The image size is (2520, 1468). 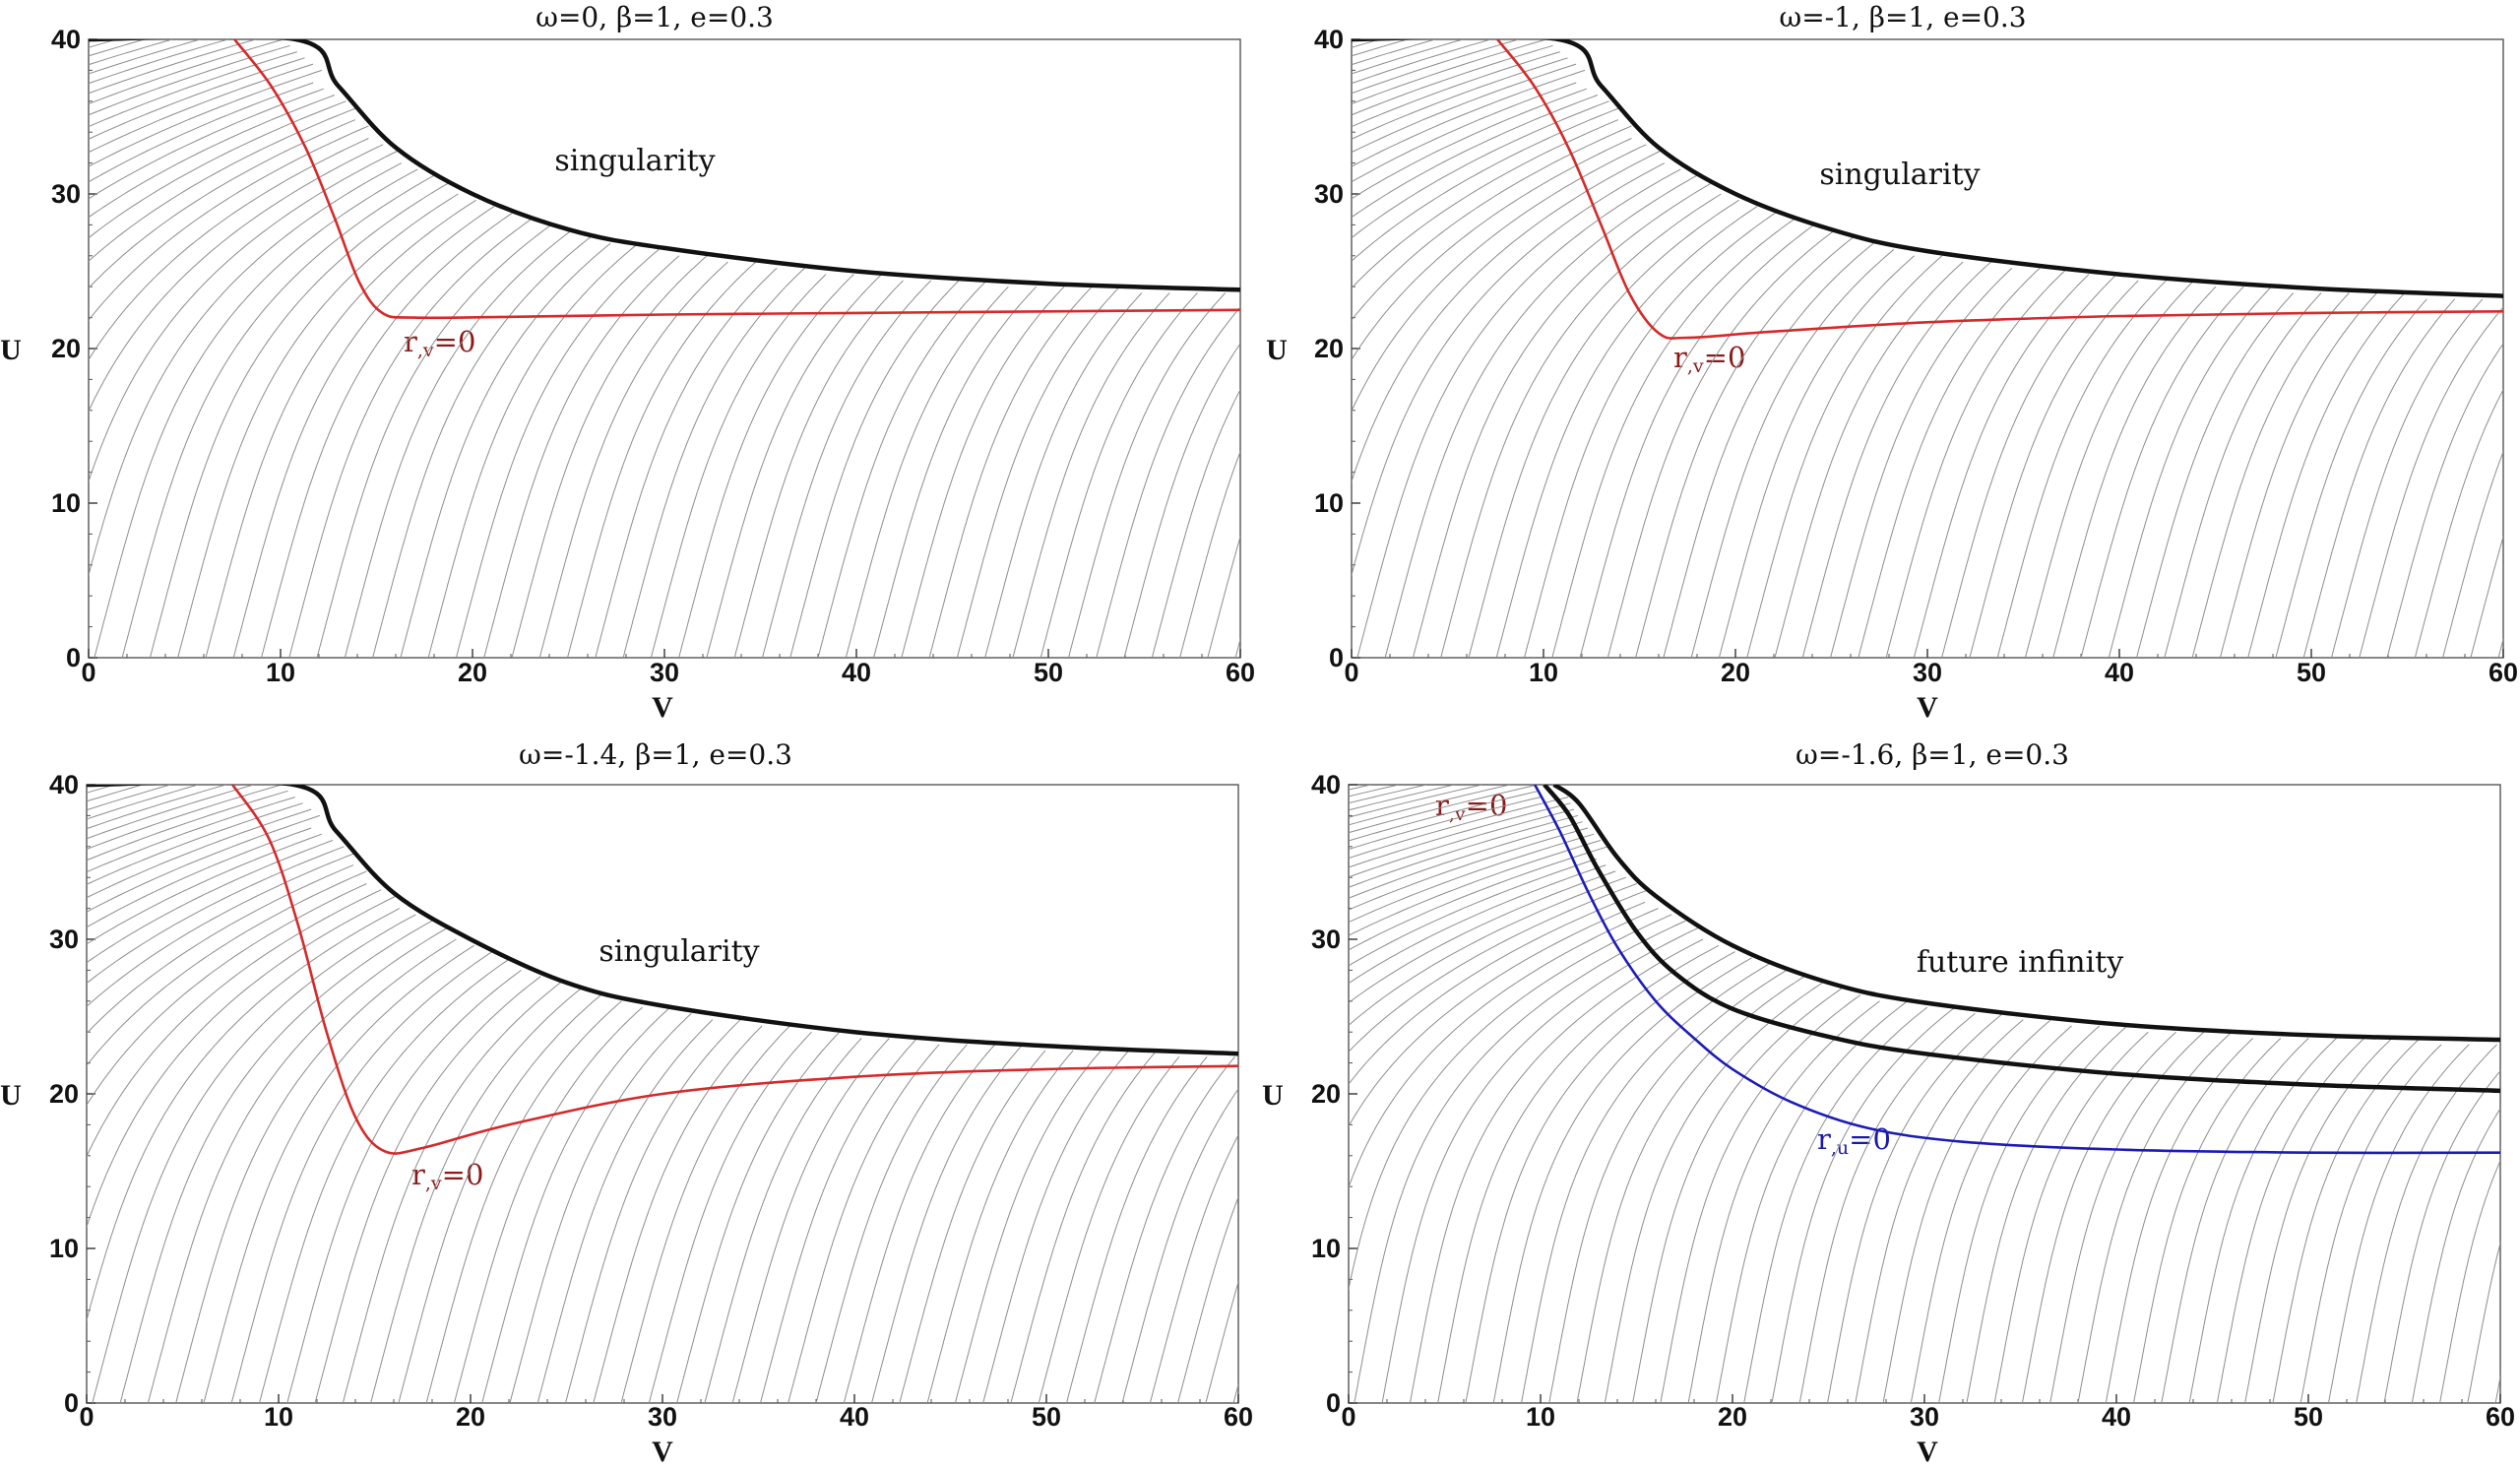 What do you see at coordinates (1824, 1139) in the screenshot?
I see `panel-4-ru-label-base: r` at bounding box center [1824, 1139].